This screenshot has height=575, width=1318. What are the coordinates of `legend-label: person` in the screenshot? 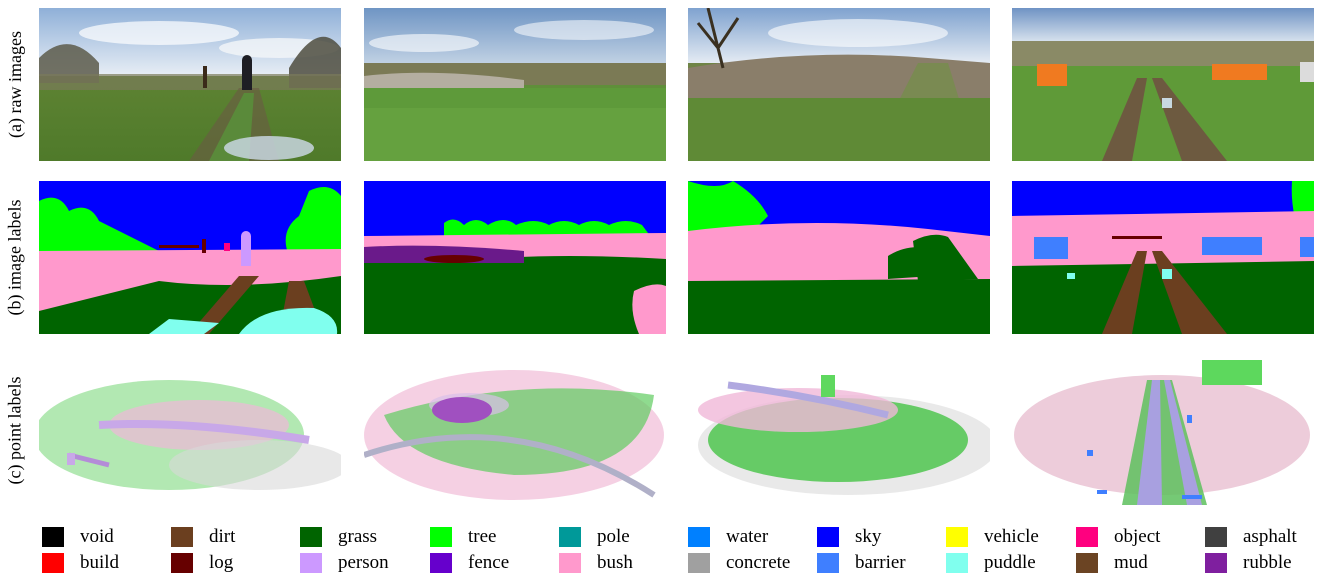 It's located at (363, 562).